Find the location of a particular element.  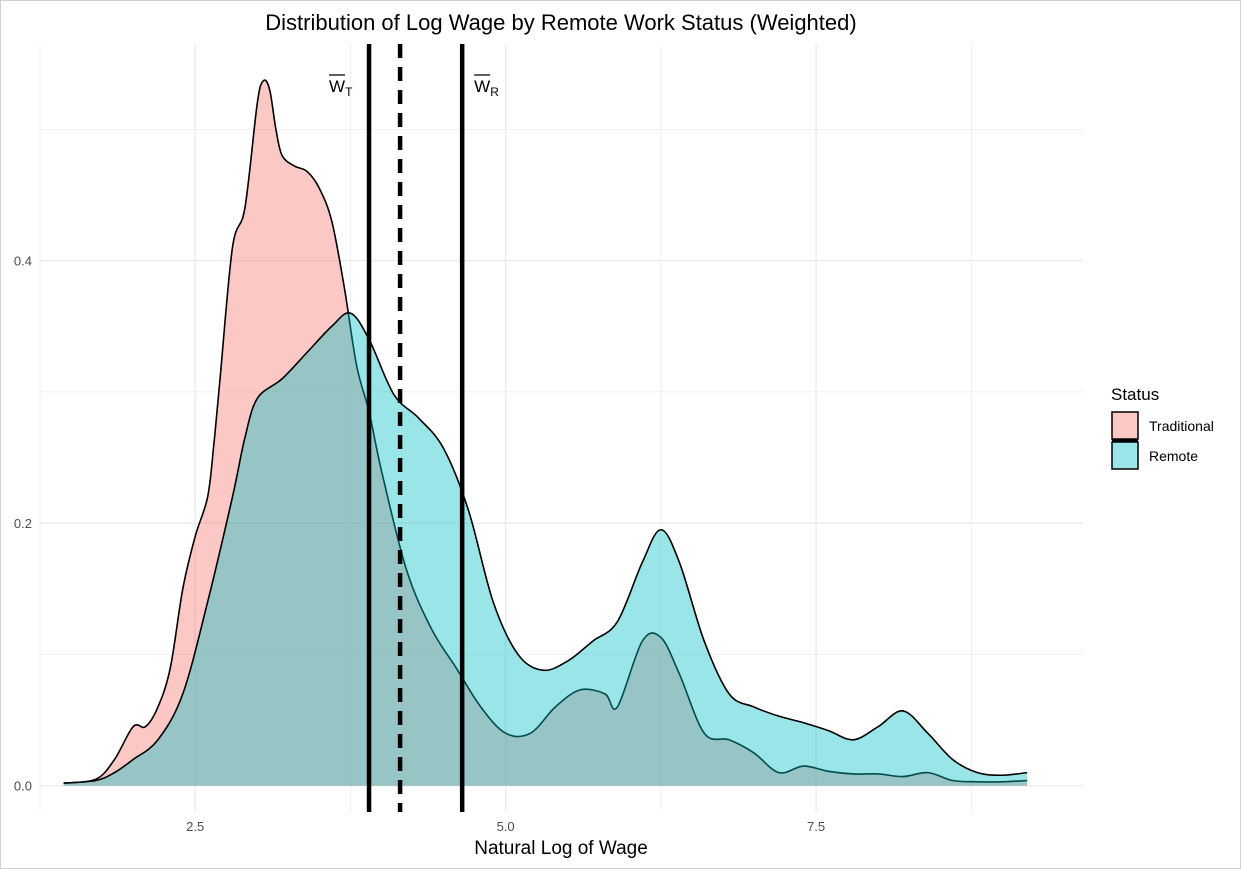

legend-label-remote: Remote is located at coordinates (1173, 456).